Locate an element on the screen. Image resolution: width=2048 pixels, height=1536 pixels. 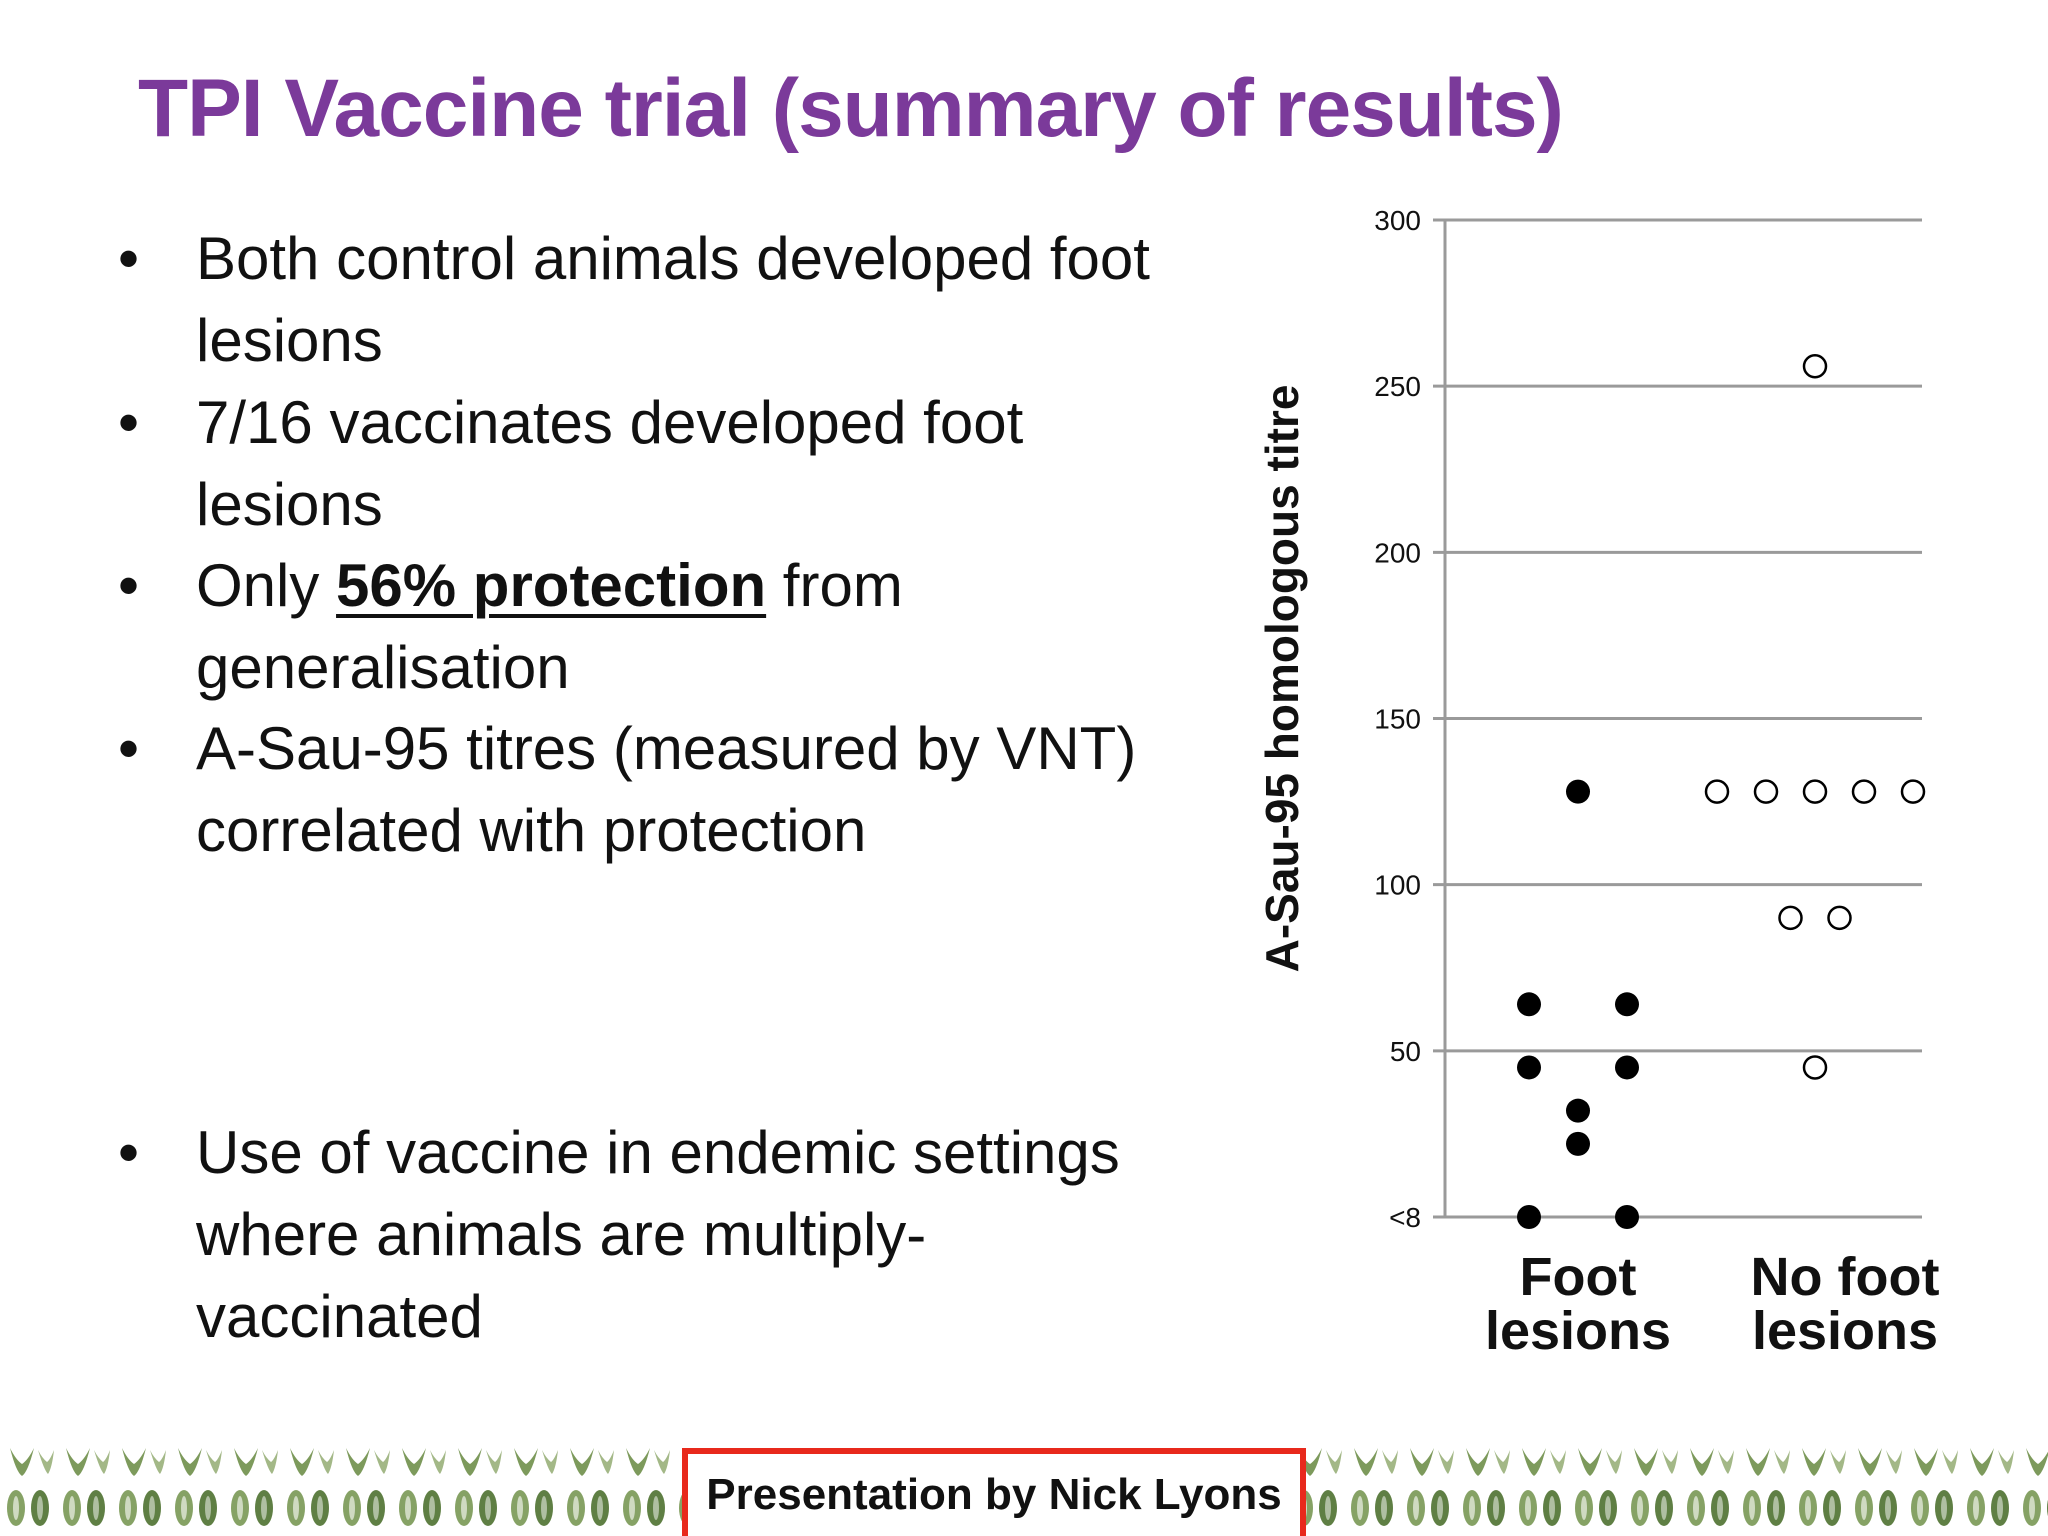
bullet-text-post: from is located at coordinates (834, 585).